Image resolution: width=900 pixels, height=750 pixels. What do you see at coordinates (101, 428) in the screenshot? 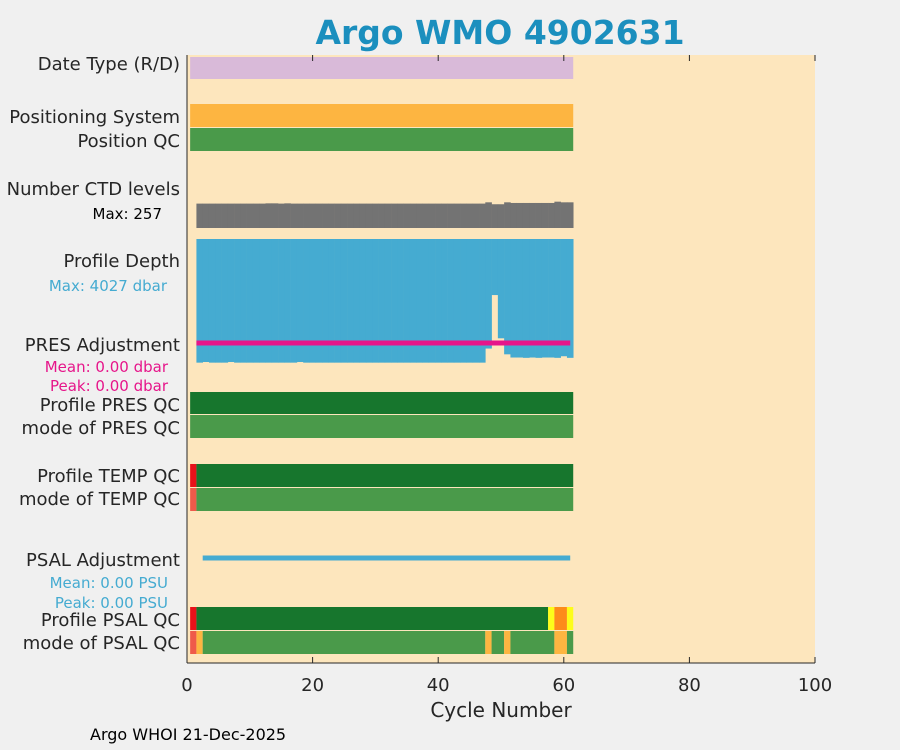
I see `row-label-mode-pres-qc: mode of PRES QC` at bounding box center [101, 428].